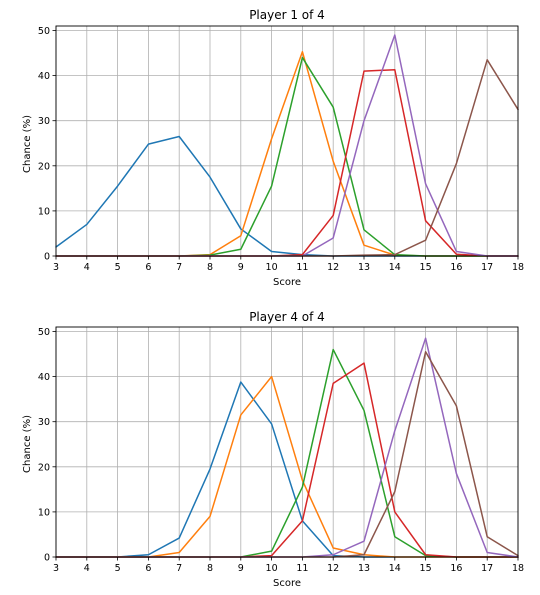  What do you see at coordinates (287, 317) in the screenshot?
I see `chart-title: Player 4 of 4` at bounding box center [287, 317].